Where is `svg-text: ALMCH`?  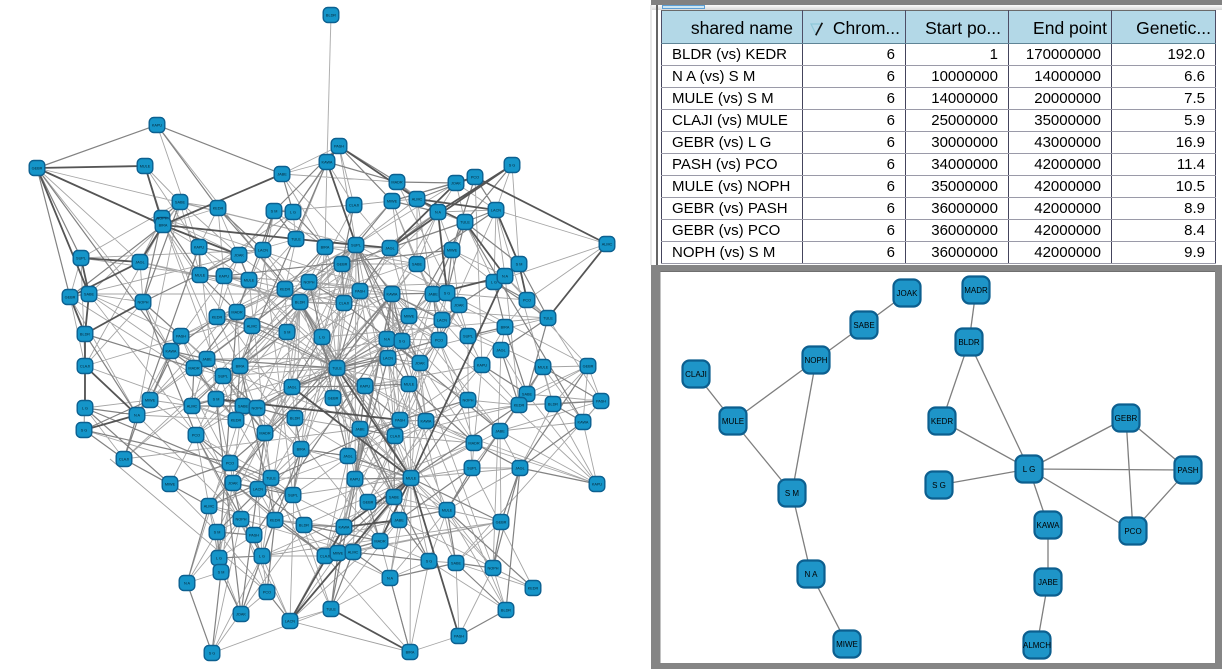 svg-text: ALMCH is located at coordinates (1037, 645).